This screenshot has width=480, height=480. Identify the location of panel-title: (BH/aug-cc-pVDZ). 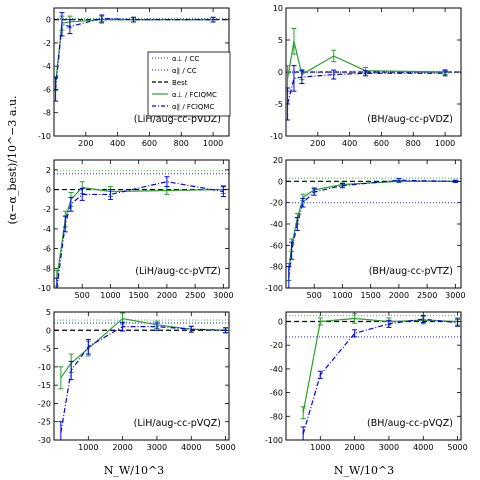
(410, 119).